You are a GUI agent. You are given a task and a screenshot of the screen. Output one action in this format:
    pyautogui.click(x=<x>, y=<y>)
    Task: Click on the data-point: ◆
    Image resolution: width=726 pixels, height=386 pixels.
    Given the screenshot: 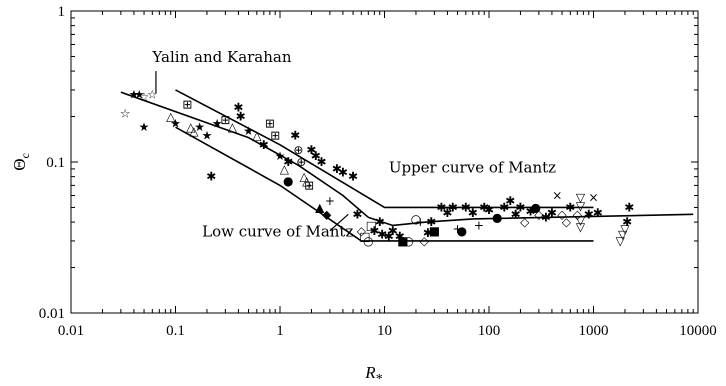 What is the action you would take?
    pyautogui.click(x=327, y=214)
    